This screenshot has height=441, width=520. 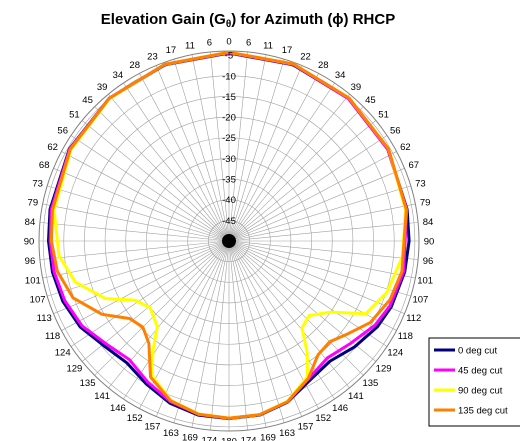 What do you see at coordinates (37, 183) in the screenshot?
I see `angle-tick-label: 73` at bounding box center [37, 183].